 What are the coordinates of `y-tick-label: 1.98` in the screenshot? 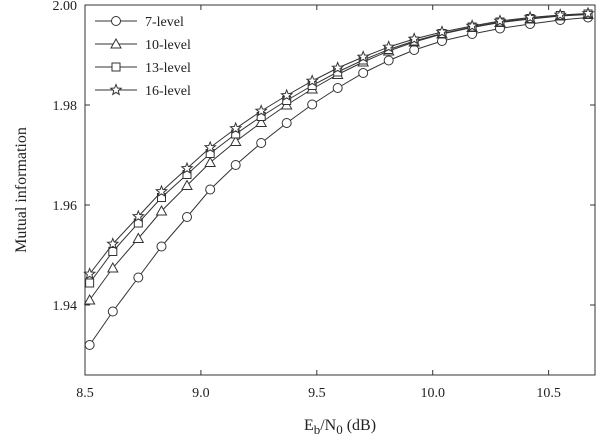 It's located at (65, 106).